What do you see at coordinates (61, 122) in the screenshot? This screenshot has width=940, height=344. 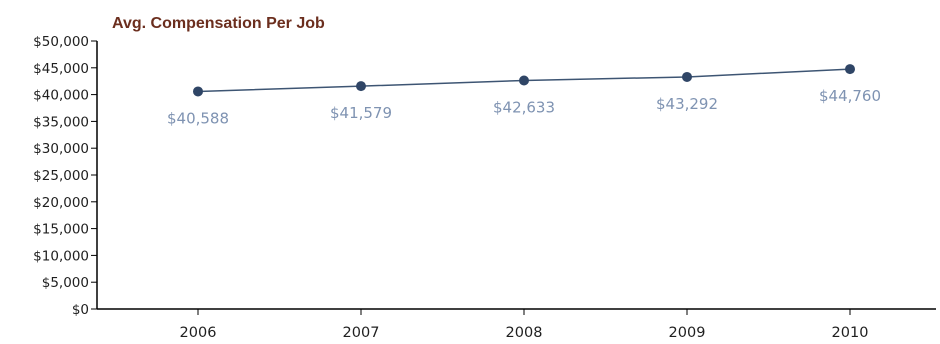 I see `y-tick-label: $35,000` at bounding box center [61, 122].